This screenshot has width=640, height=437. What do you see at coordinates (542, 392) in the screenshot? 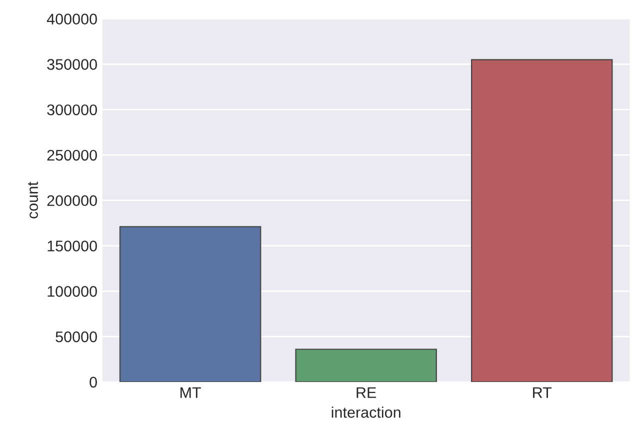
I see `x-tick-label: RT` at bounding box center [542, 392].